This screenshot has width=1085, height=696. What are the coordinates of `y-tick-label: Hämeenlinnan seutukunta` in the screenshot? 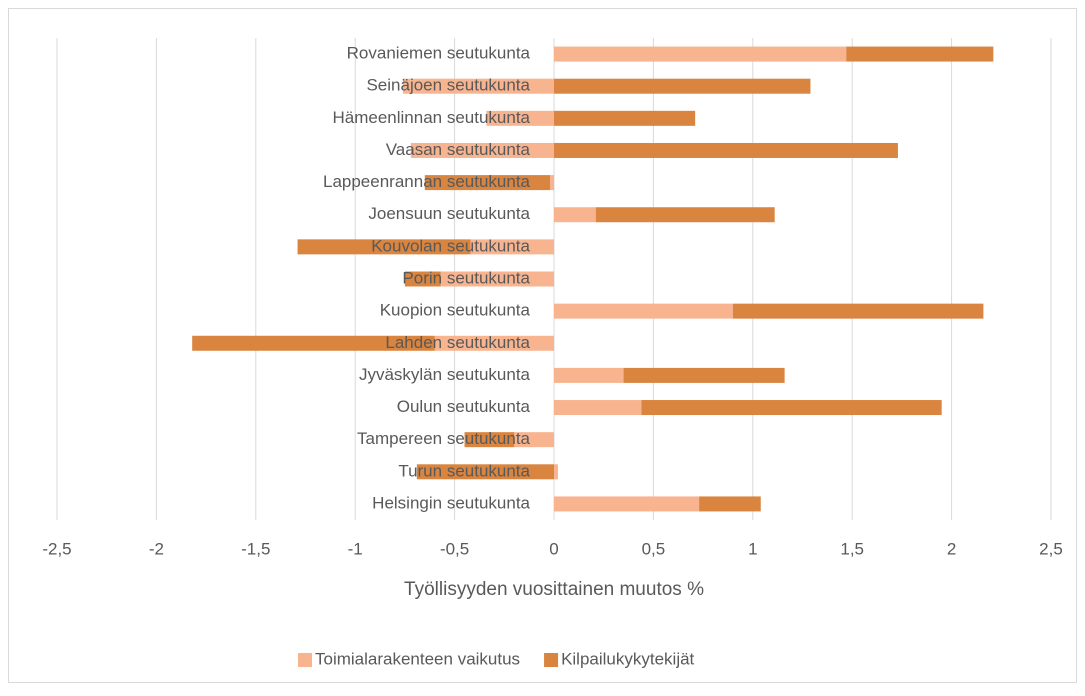 It's located at (431, 117).